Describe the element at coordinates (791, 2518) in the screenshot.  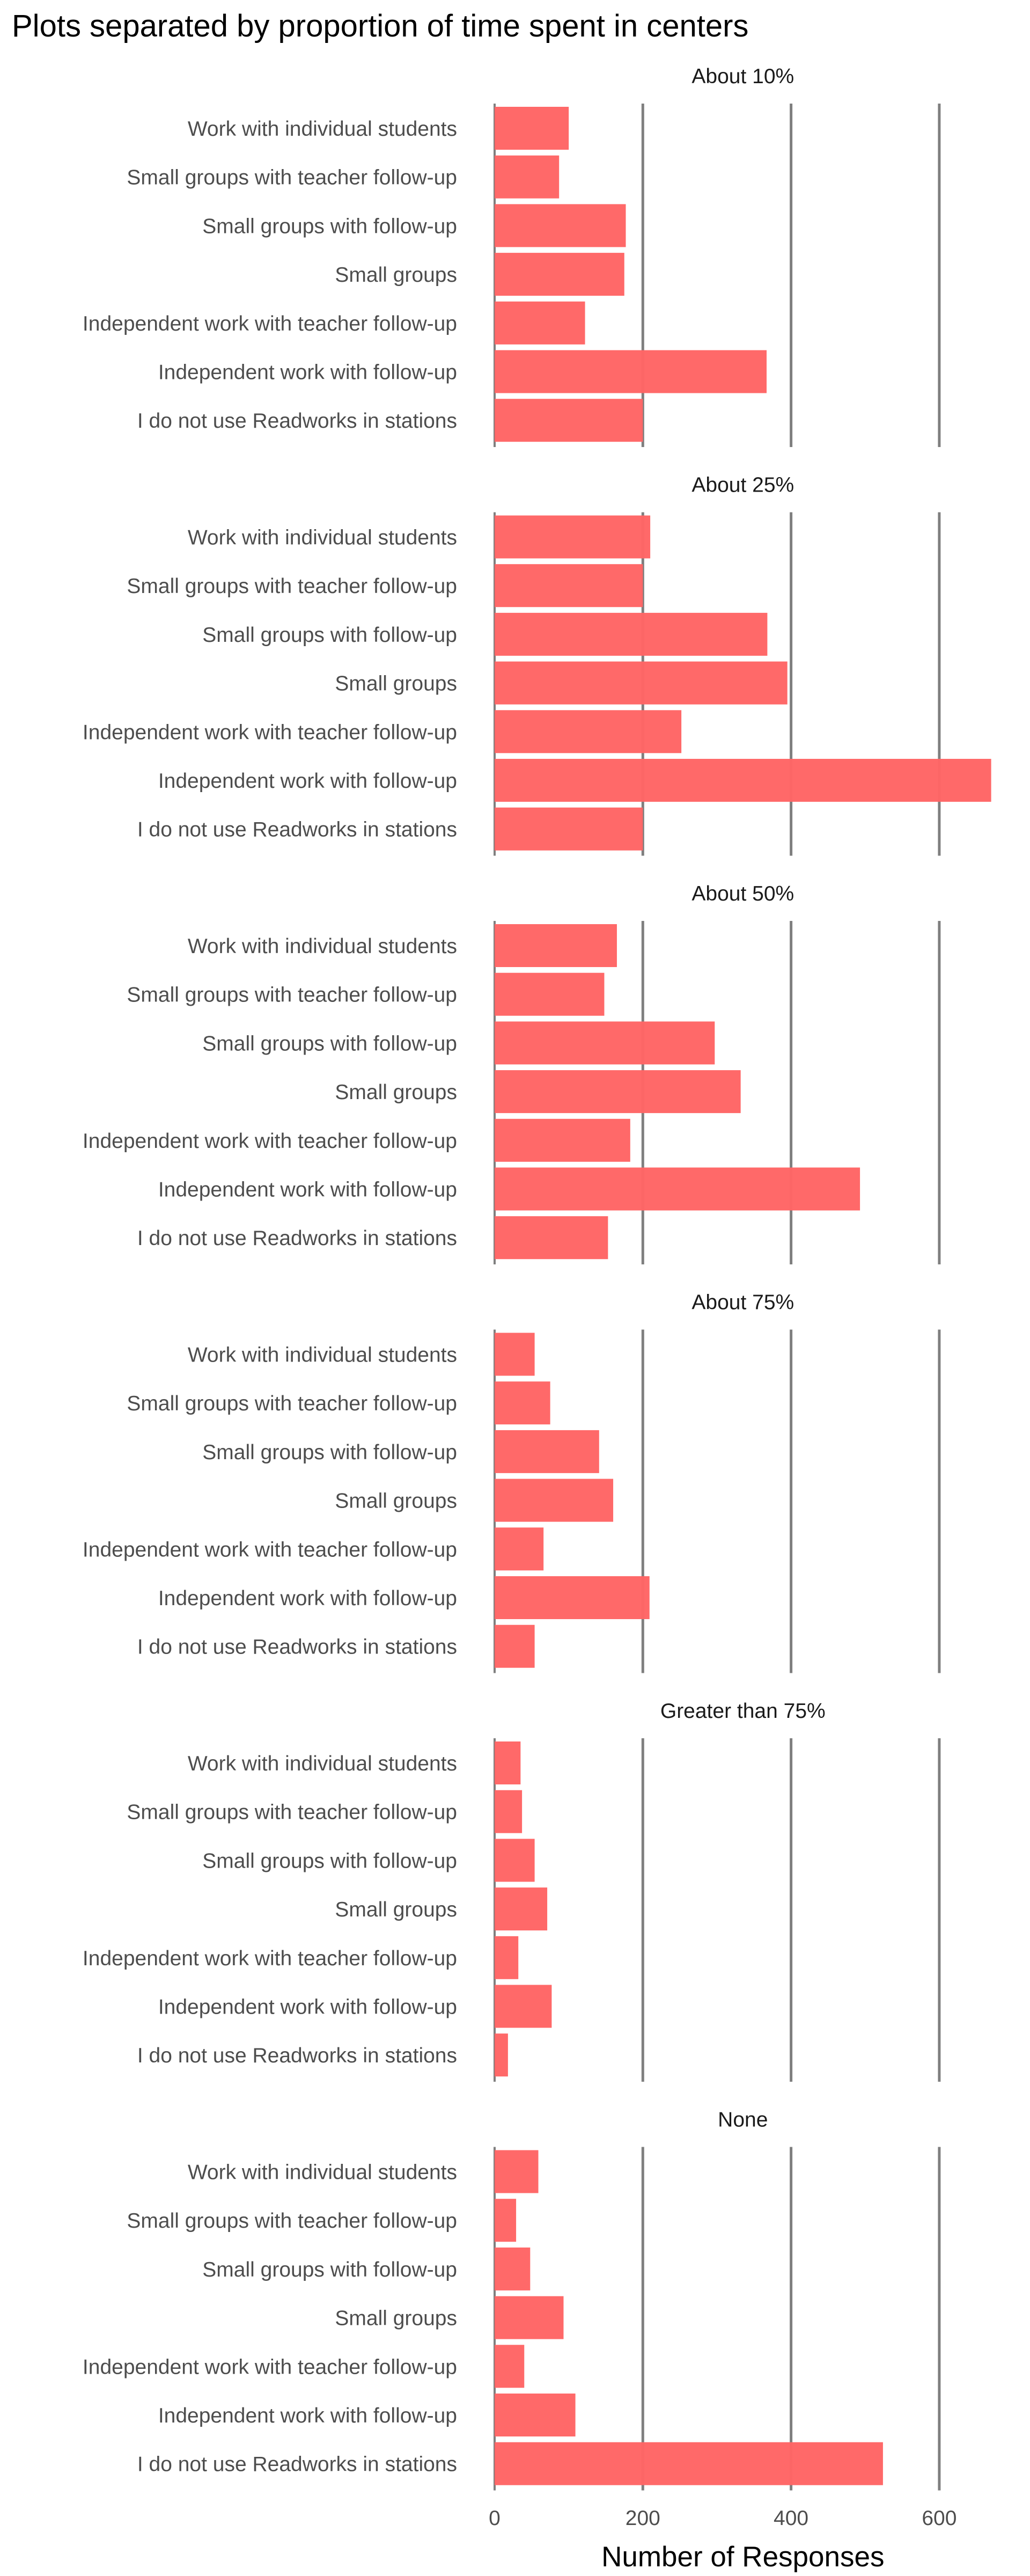
I see `x-tick-label: 400` at that location.